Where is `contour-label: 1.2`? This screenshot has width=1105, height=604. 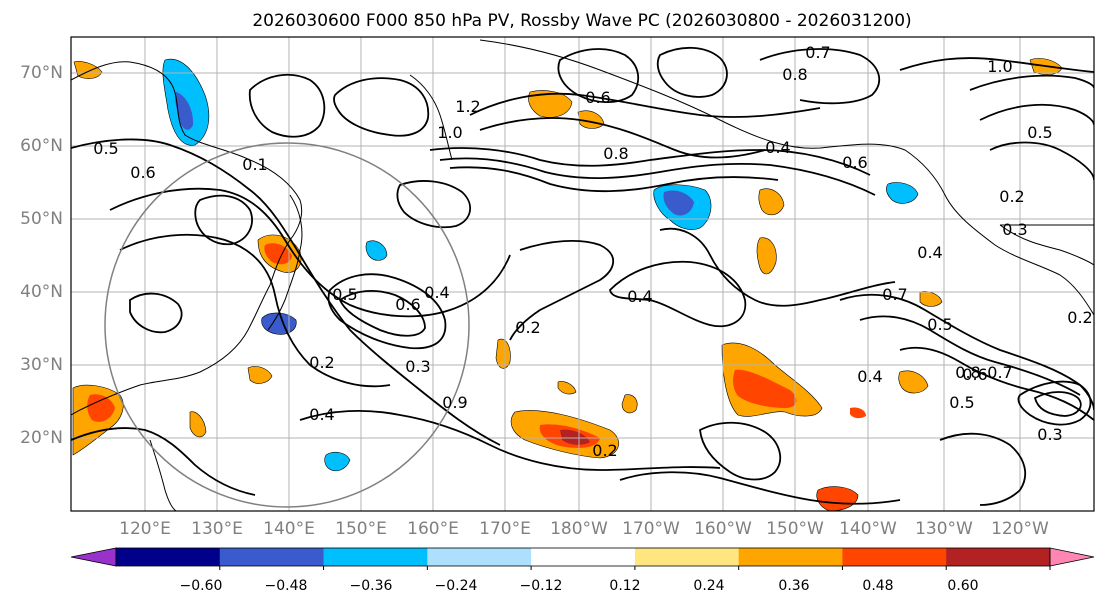
contour-label: 1.2 is located at coordinates (467, 106).